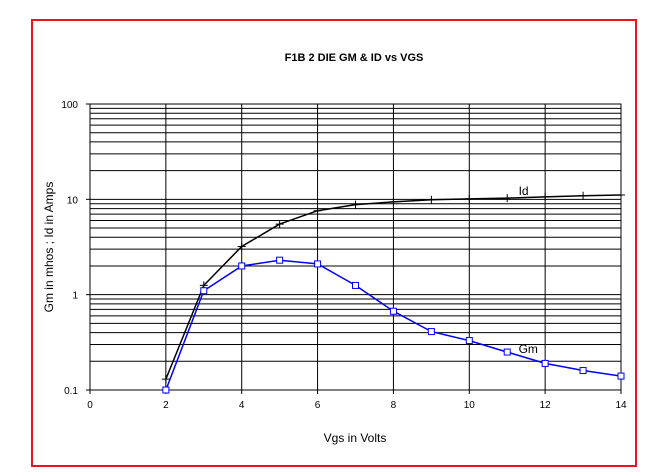  Describe the element at coordinates (166, 405) in the screenshot. I see `x-tick-label: 2` at that location.